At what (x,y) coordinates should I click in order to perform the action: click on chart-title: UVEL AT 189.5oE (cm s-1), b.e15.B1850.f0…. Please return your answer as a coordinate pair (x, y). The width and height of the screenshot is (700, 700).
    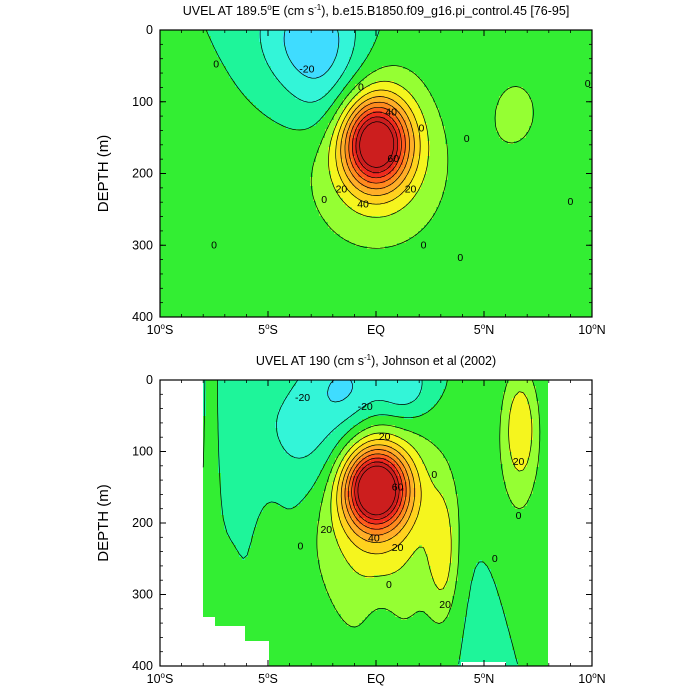
    Looking at the image, I should click on (376, 10).